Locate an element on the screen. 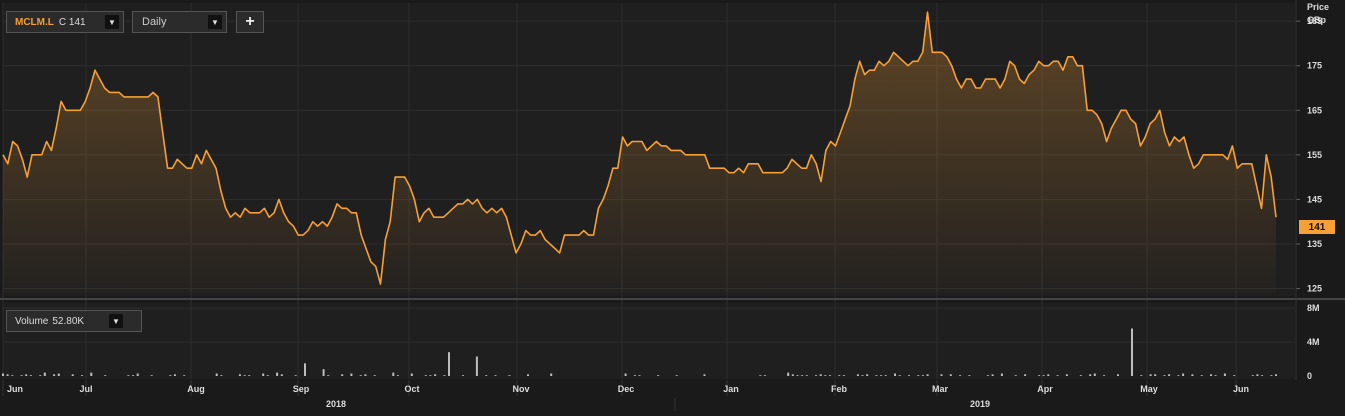  volume-axis: 8M 4M 0 is located at coordinates (1313, 342).